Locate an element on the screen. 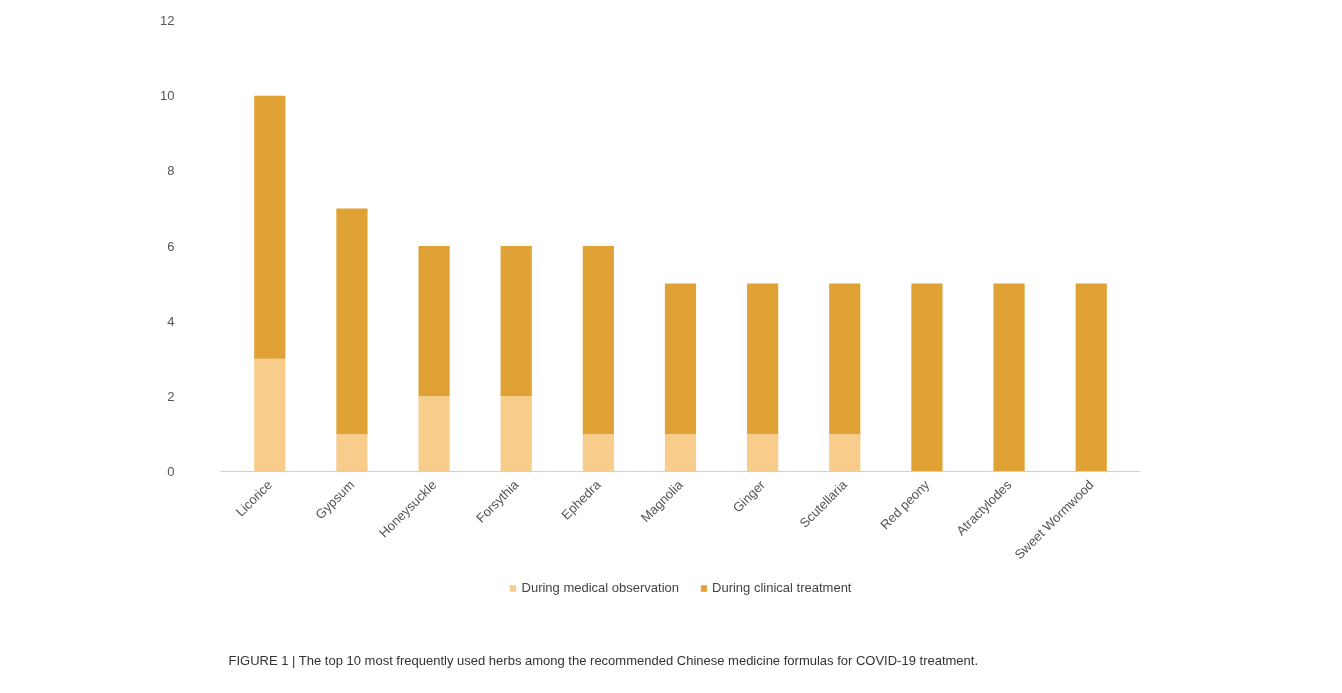  caption: FIGURE 1 | The top 10 most frequently used herbs among the recommended Chinese medicine formulas for COVID-19 treatment. is located at coordinates (603, 660).